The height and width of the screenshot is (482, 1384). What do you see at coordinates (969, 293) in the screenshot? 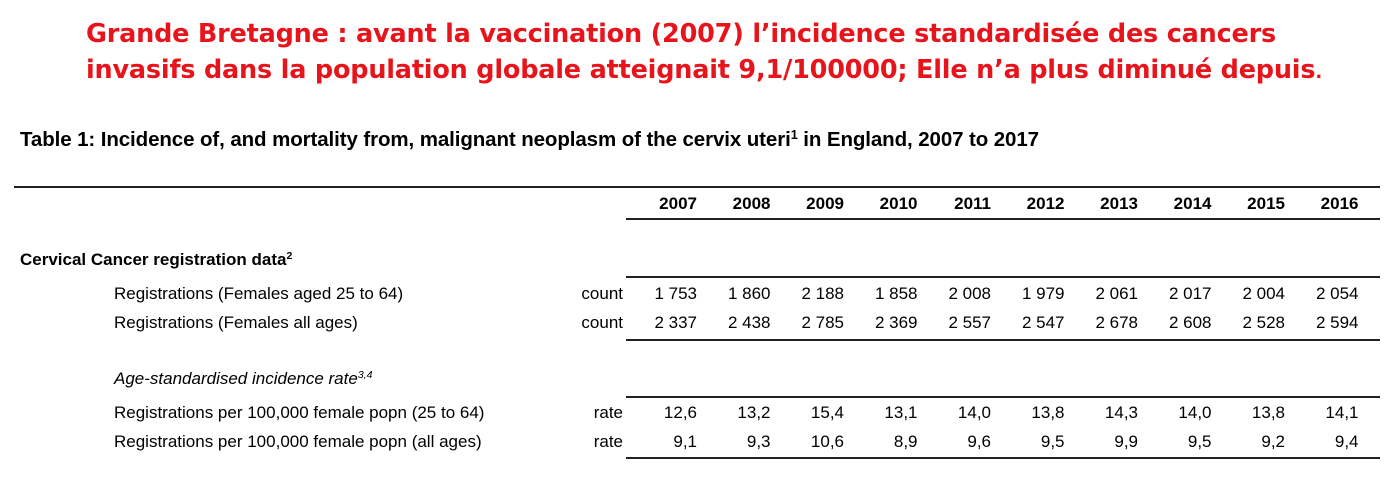
I see `registration-row-0-cell-4: 2 008` at bounding box center [969, 293].